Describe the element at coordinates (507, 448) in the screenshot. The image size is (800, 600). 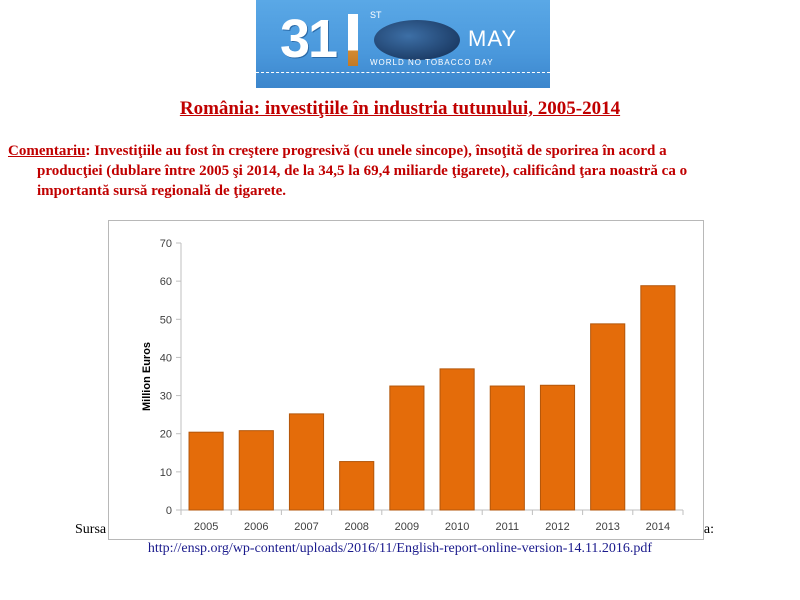
I see `bar-2011` at that location.